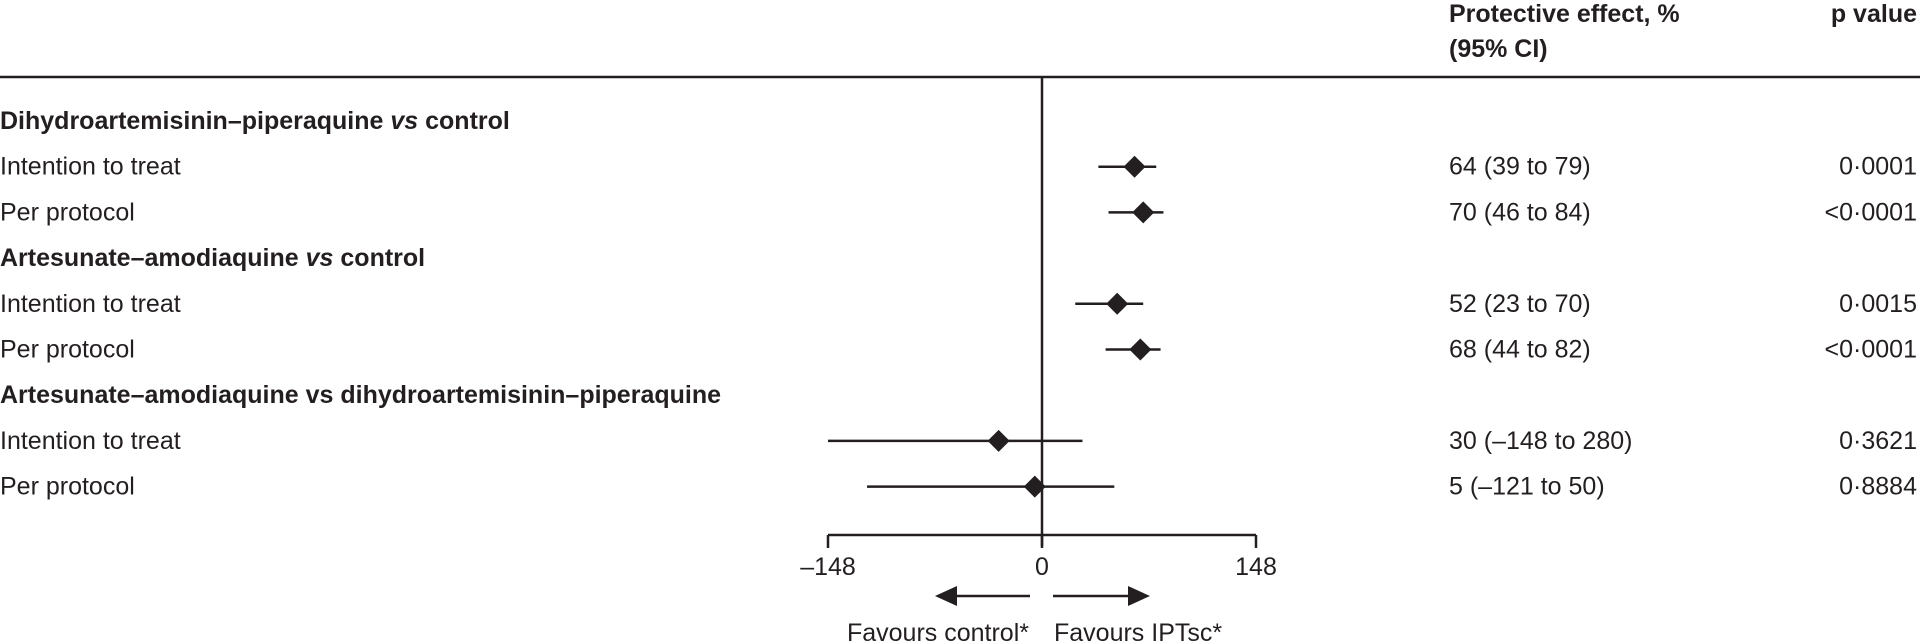  What do you see at coordinates (1878, 167) in the screenshot?
I see `p-value: 0·0001` at bounding box center [1878, 167].